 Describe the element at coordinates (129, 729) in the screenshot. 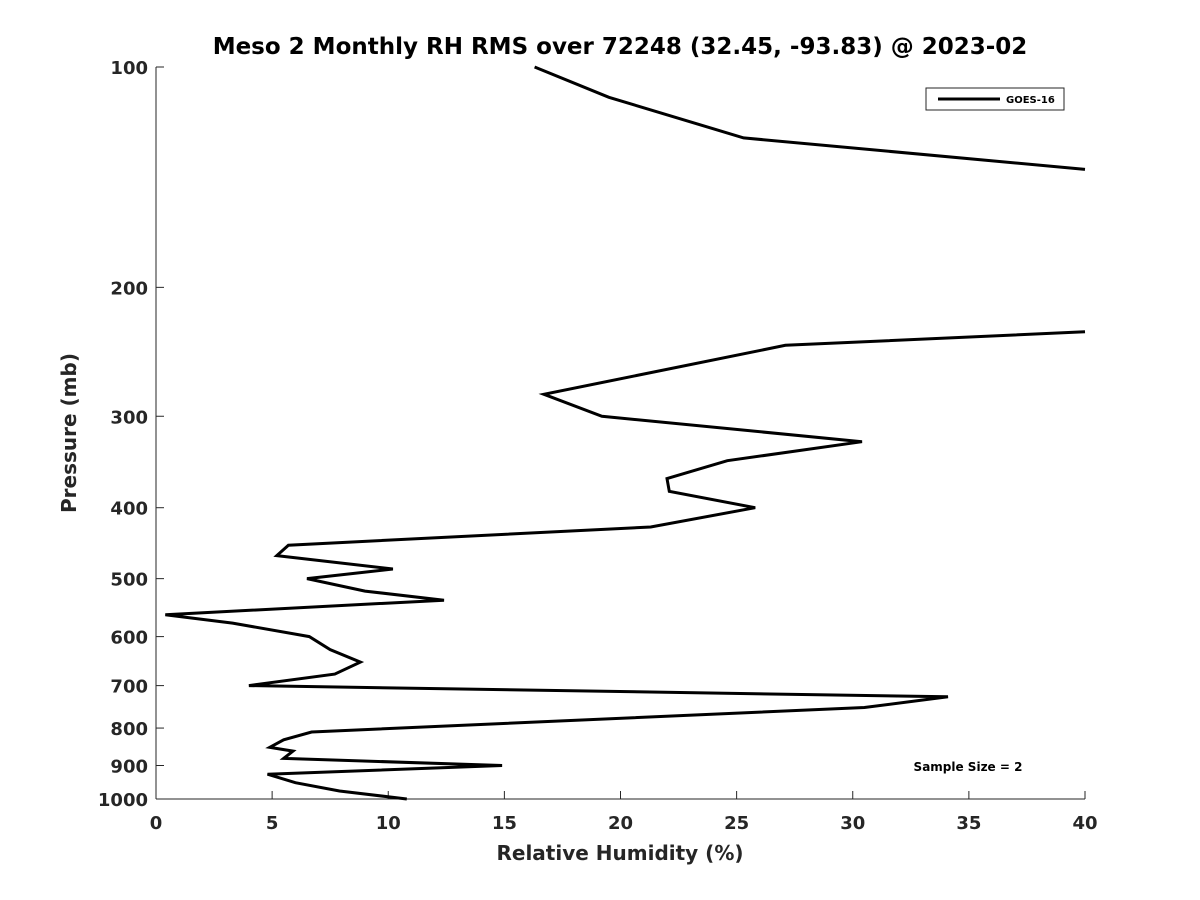

I see `y-tick-label: 800` at that location.